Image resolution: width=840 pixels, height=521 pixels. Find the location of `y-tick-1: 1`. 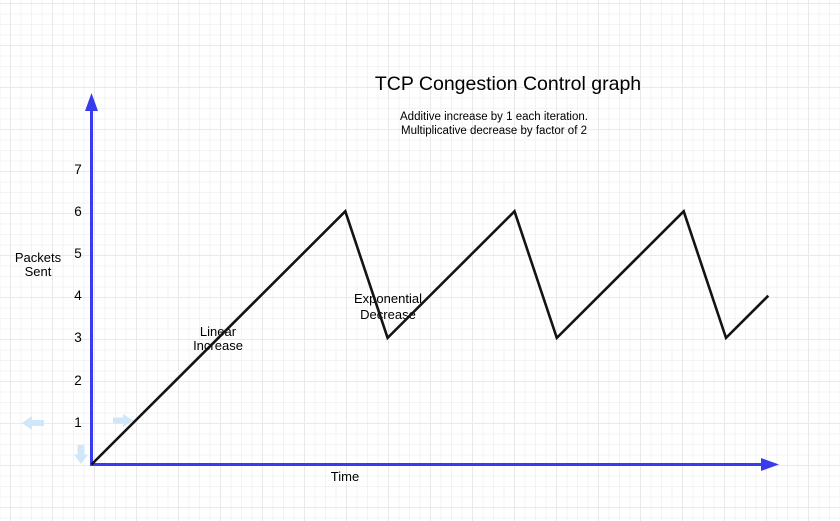

y-tick-1: 1 is located at coordinates (78, 422).